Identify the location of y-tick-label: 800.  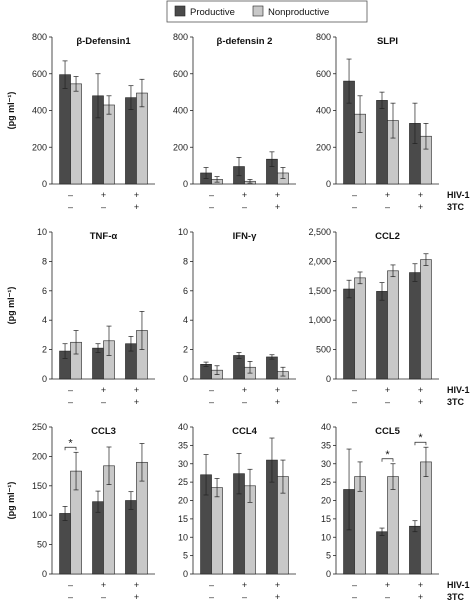
(323, 37).